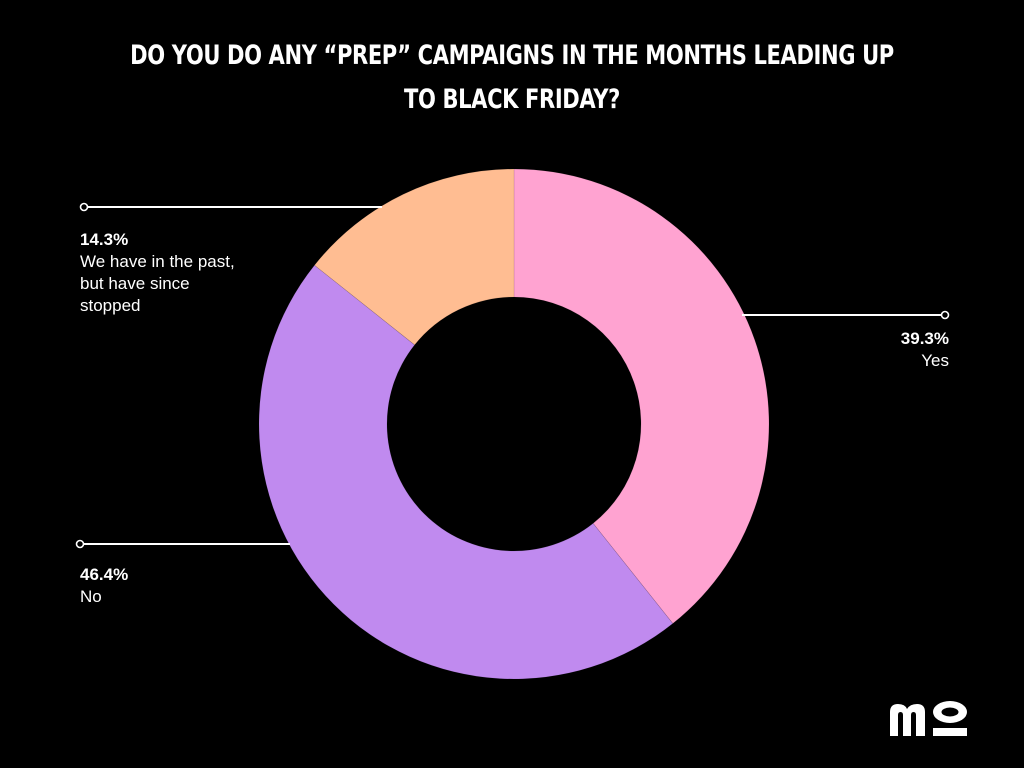 Image resolution: width=1024 pixels, height=768 pixels. Describe the element at coordinates (641, 396) in the screenshot. I see `donut-slice-yes` at that location.